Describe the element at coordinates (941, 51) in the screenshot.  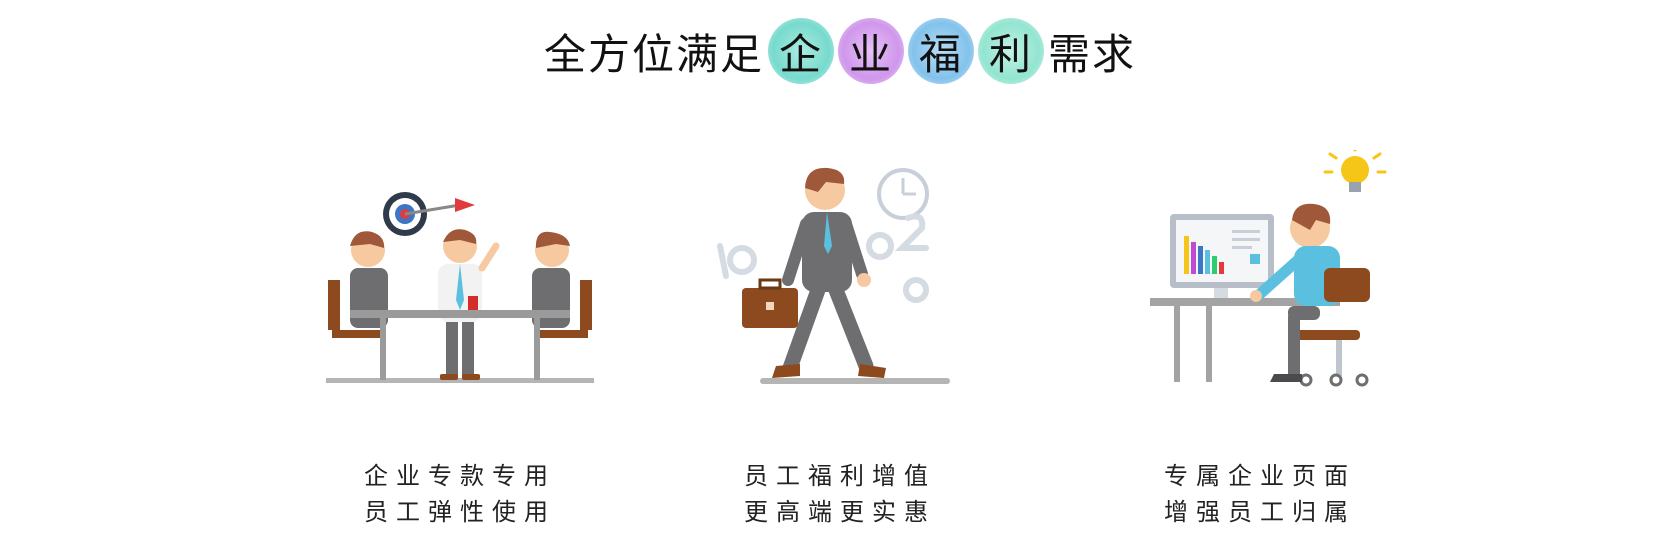
I see `headline-highlight-3: 福` at that location.